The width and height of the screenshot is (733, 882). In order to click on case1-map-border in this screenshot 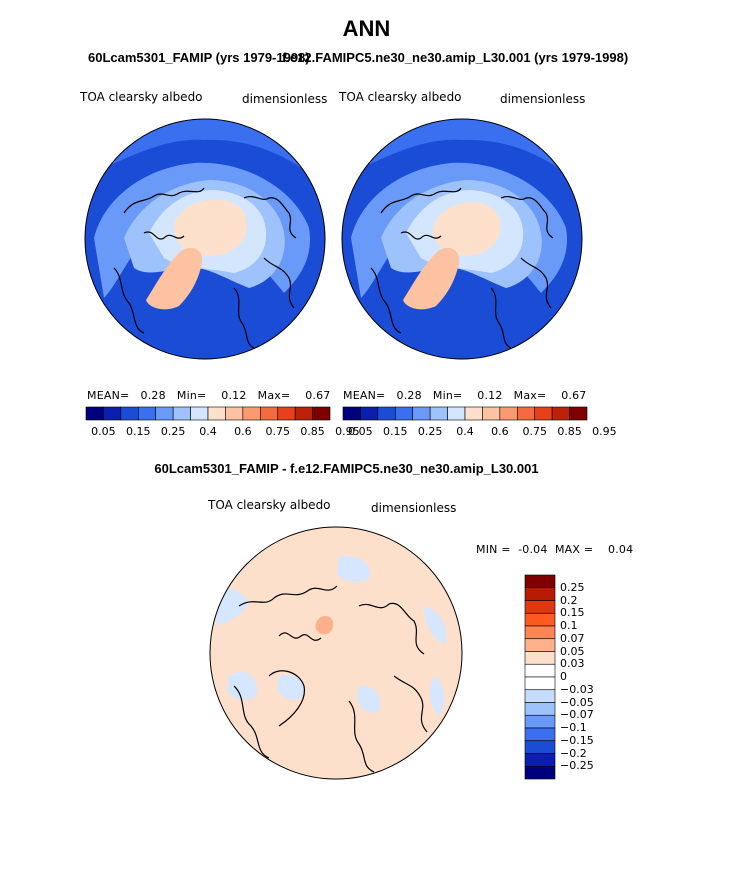, I will do `click(205, 239)`.